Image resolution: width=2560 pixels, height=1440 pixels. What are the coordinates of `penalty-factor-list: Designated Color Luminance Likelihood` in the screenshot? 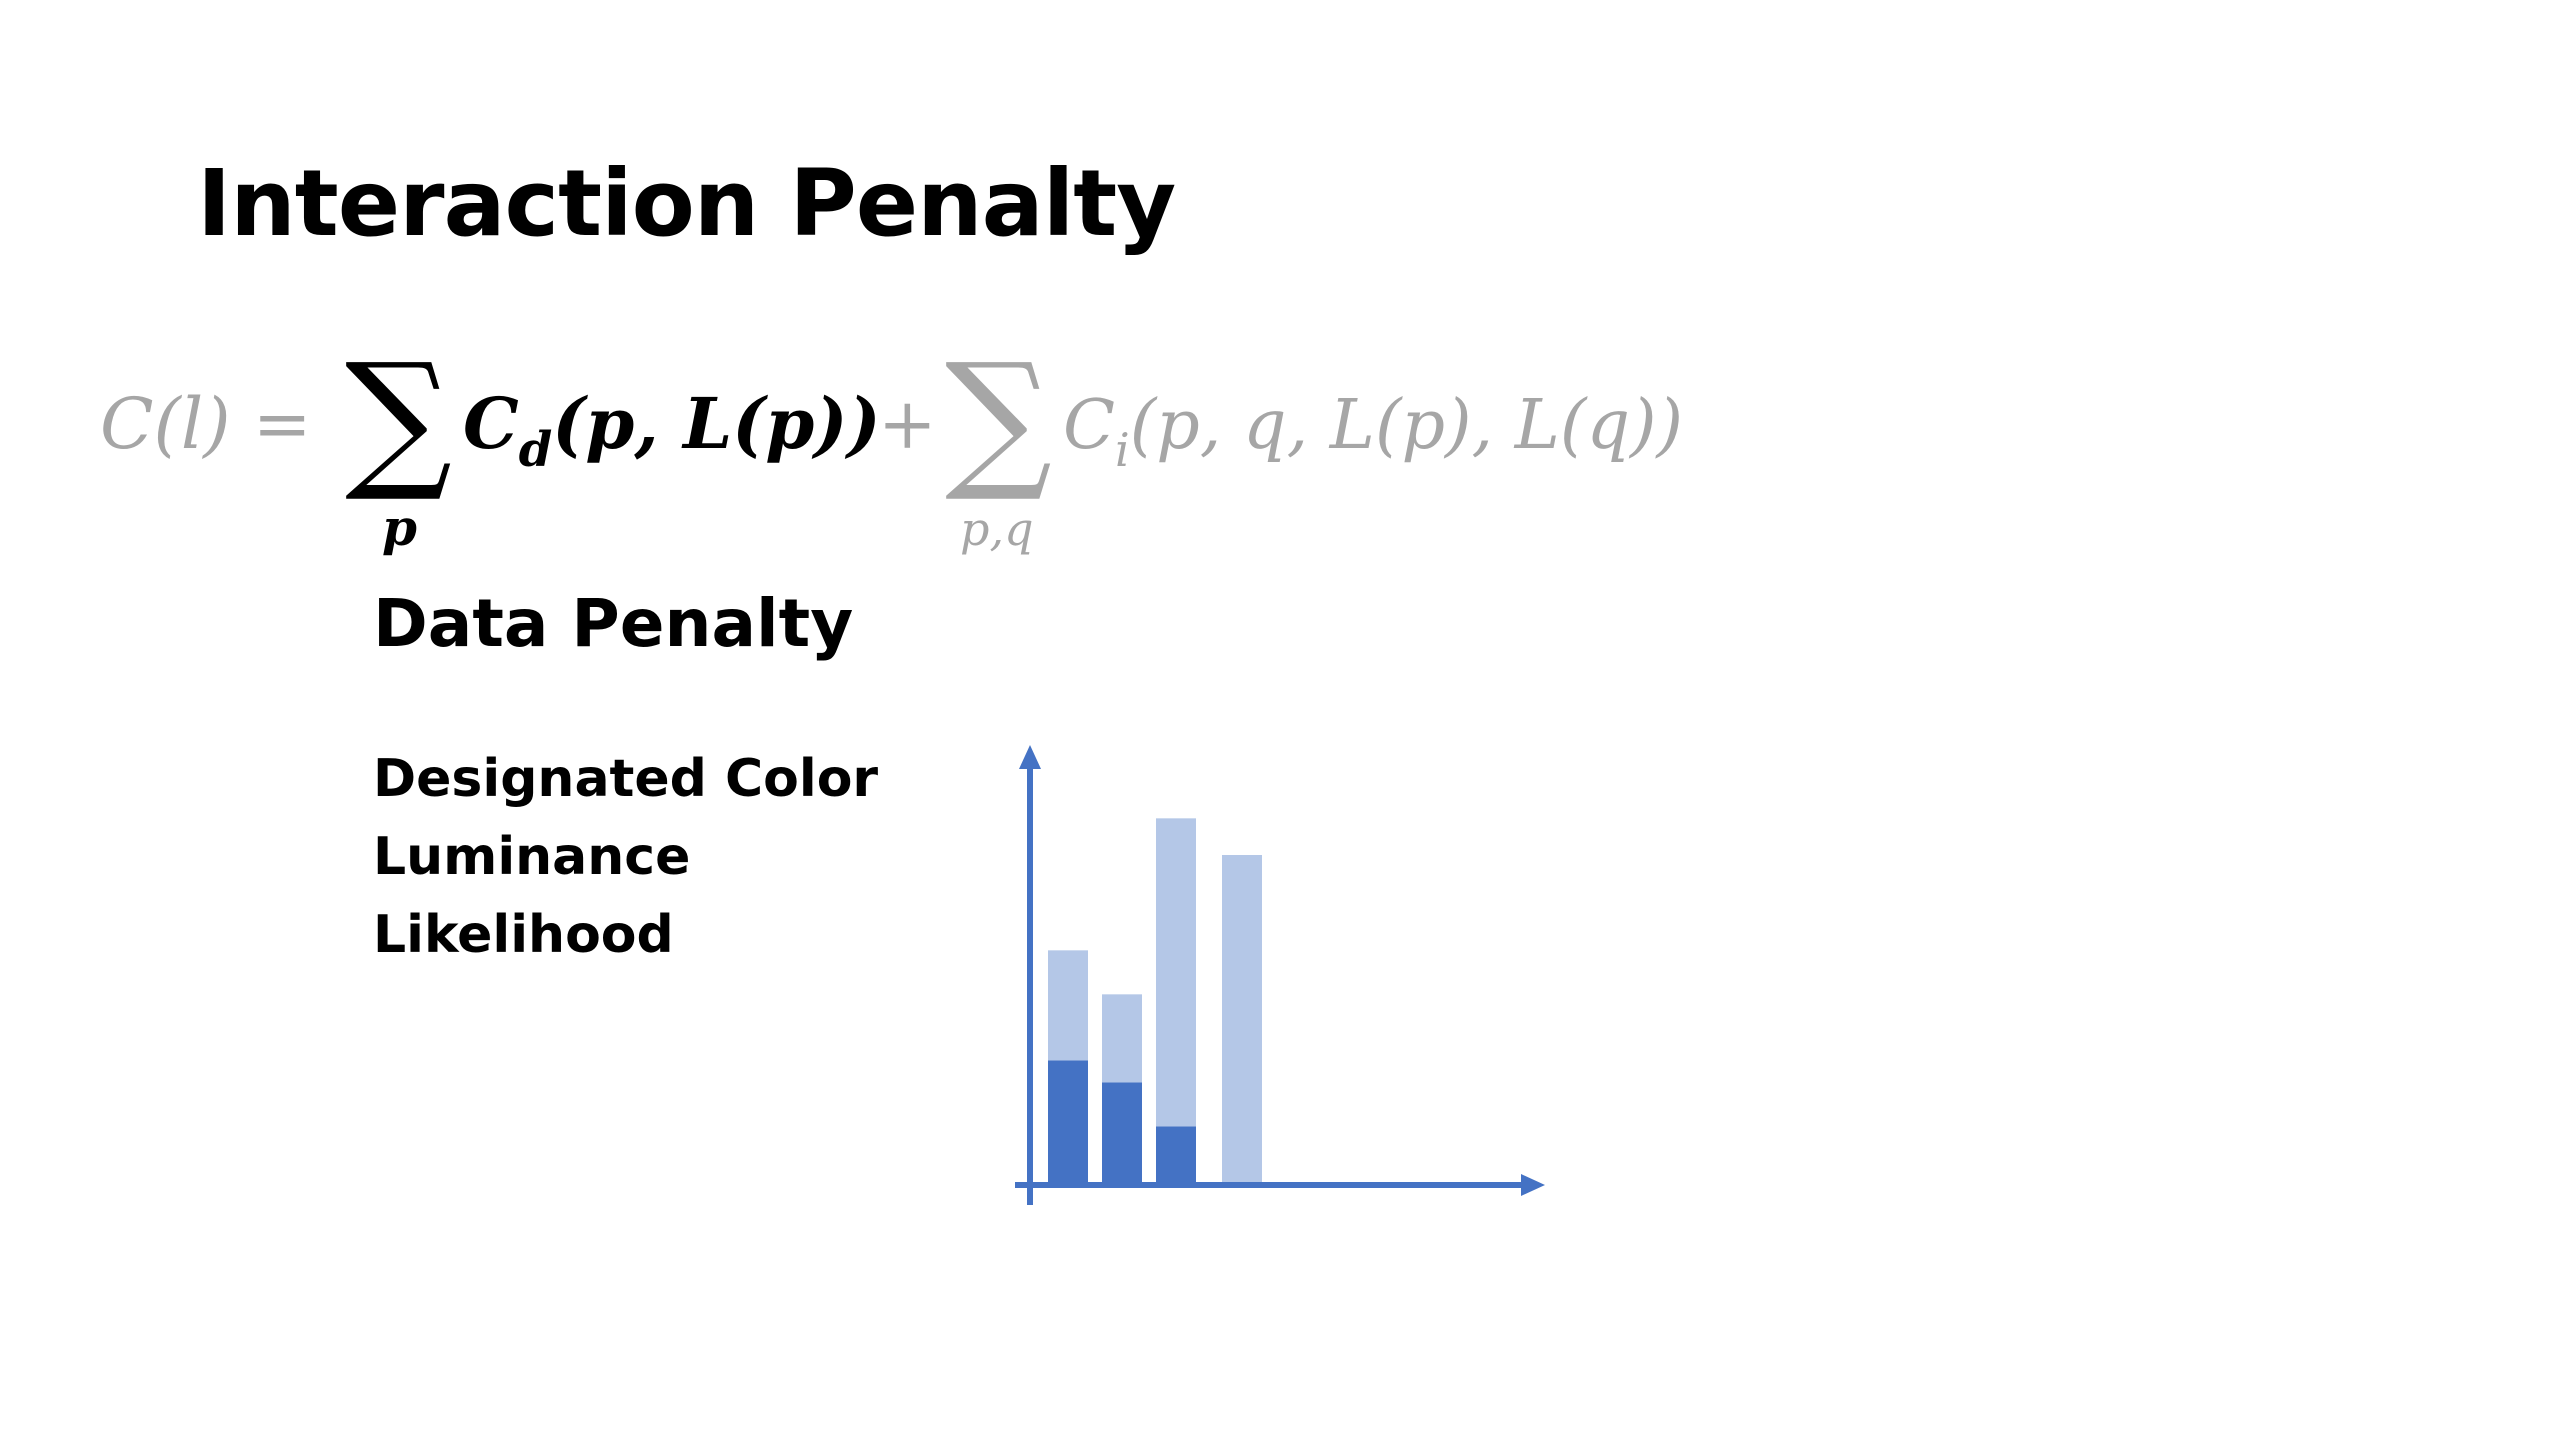 It's located at (625, 857).